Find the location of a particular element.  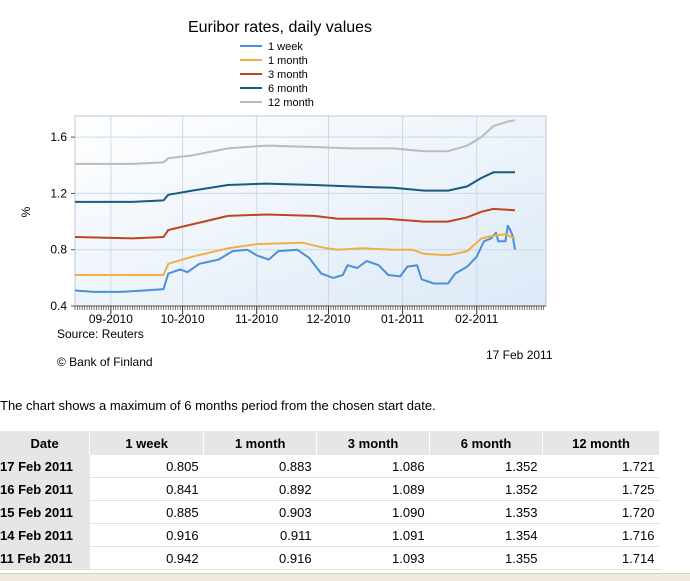

header-3-month: 3 month is located at coordinates (373, 443).